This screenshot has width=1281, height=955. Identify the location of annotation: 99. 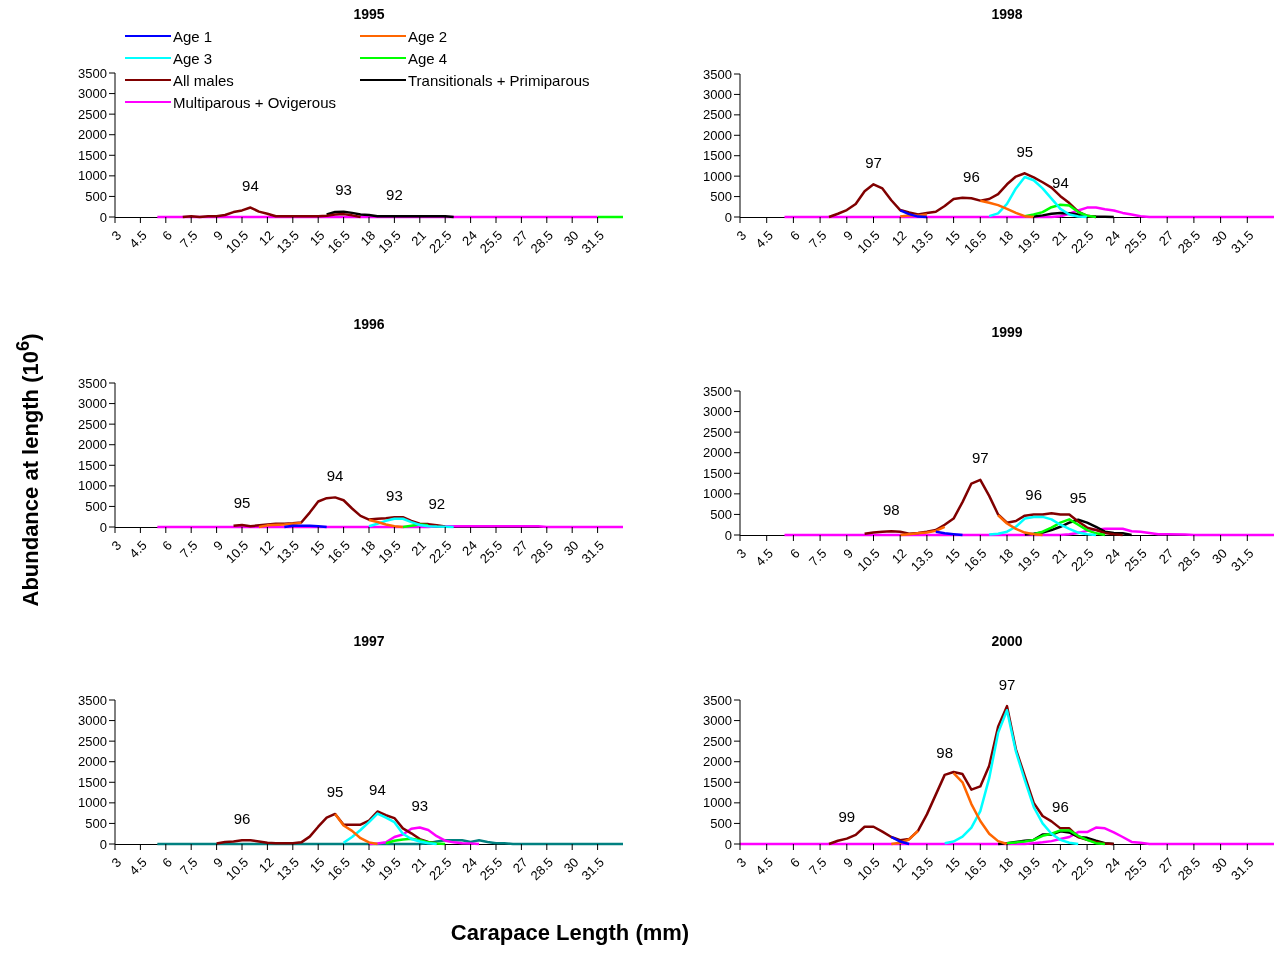
(847, 817).